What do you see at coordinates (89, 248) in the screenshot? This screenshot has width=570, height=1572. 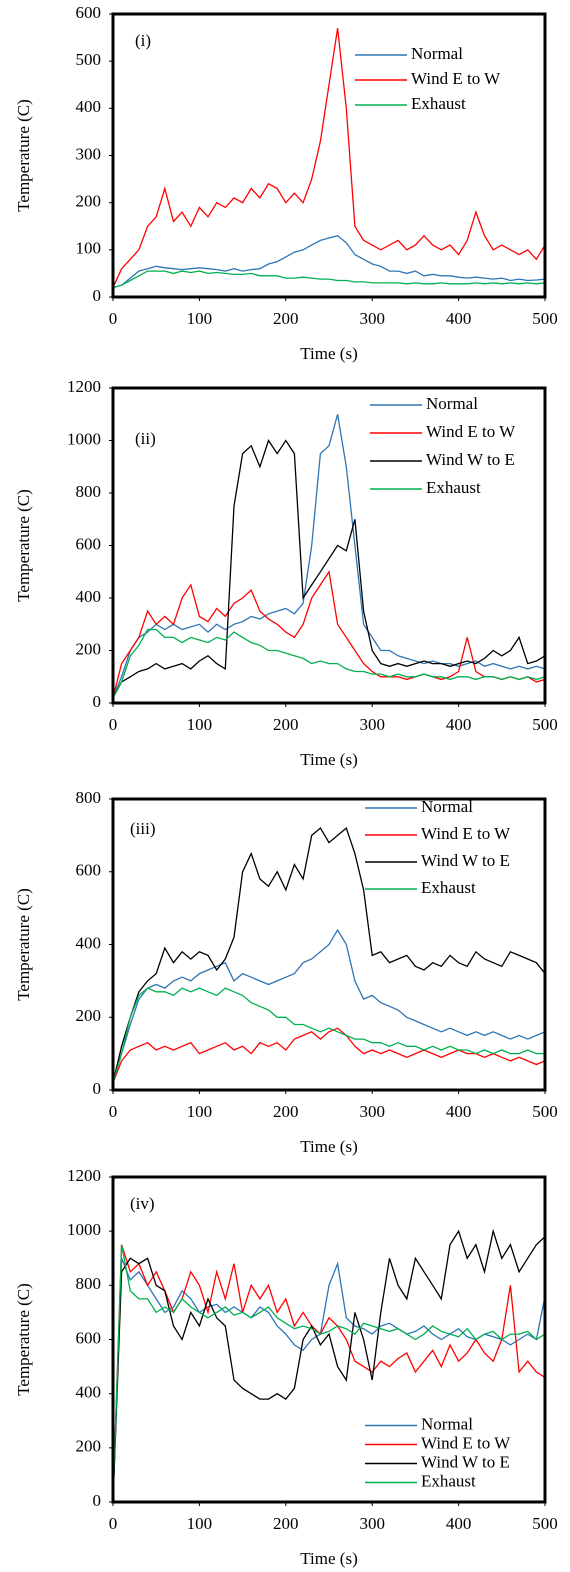 I see `y-tick-label: 100` at bounding box center [89, 248].